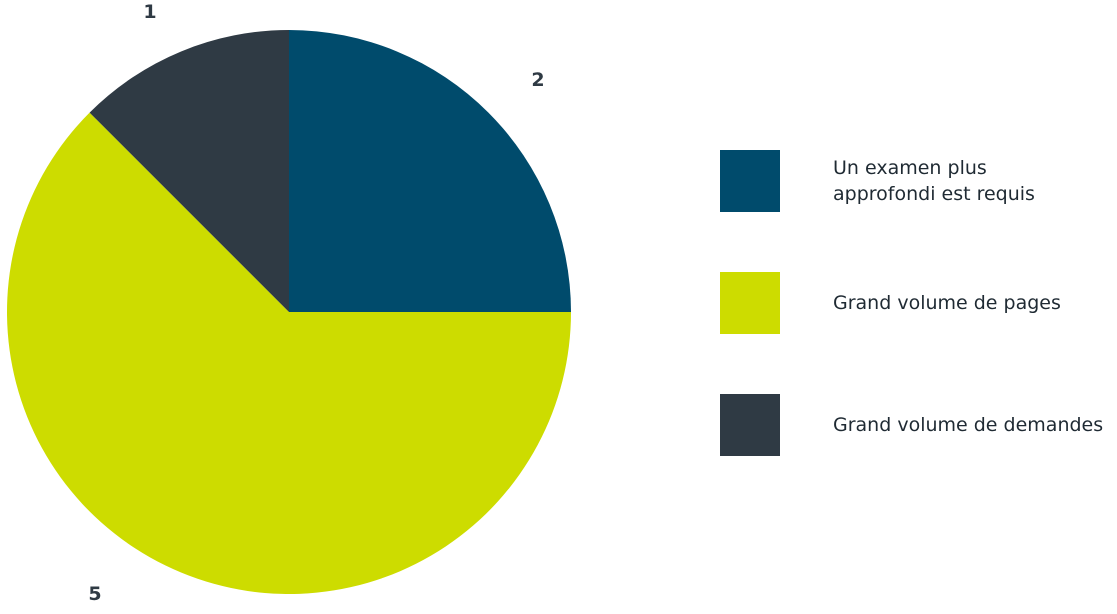 The height and width of the screenshot is (614, 1117). What do you see at coordinates (149, 12) in the screenshot?
I see `data-label-demandes: 1` at bounding box center [149, 12].